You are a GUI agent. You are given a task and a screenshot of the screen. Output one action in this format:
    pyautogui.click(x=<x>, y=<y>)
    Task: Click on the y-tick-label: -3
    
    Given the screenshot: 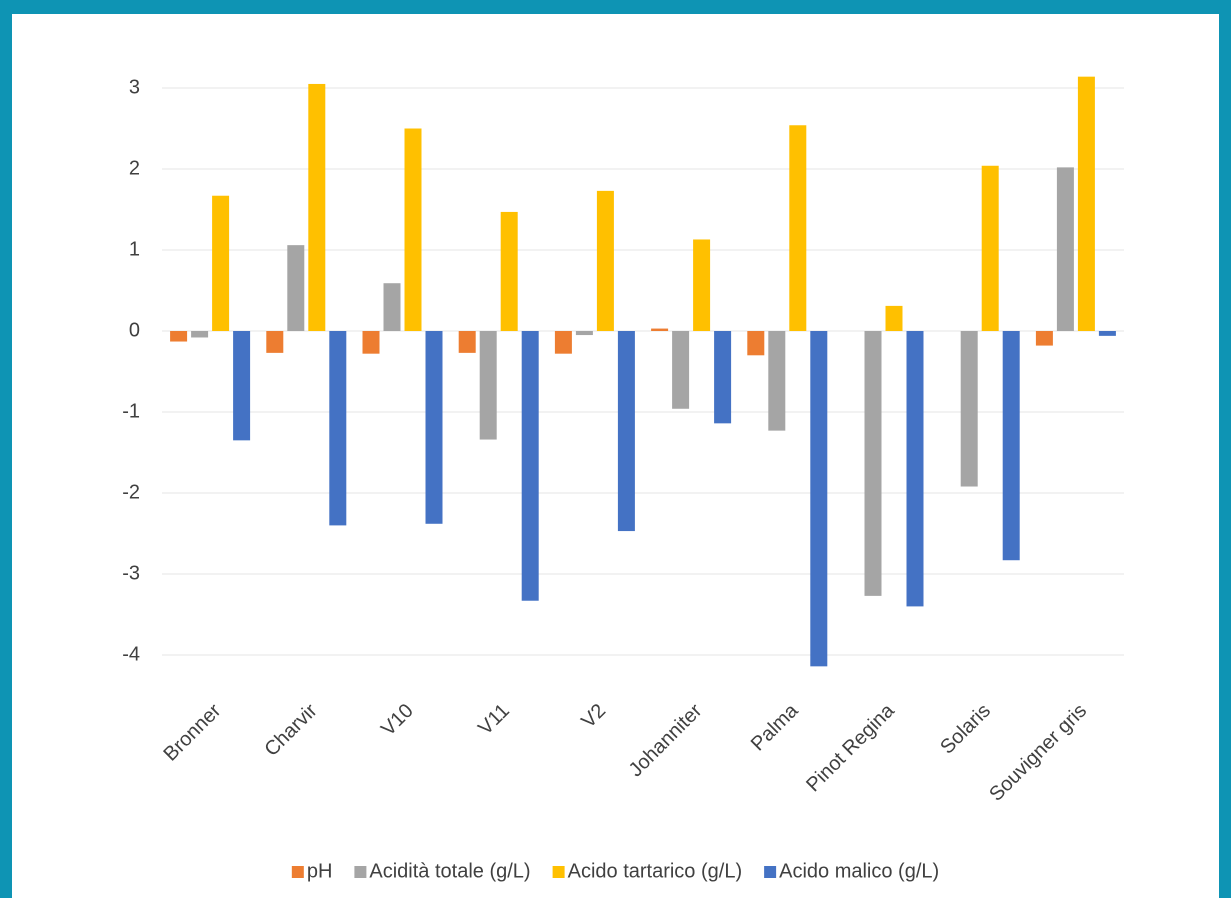 What is the action you would take?
    pyautogui.click(x=131, y=573)
    